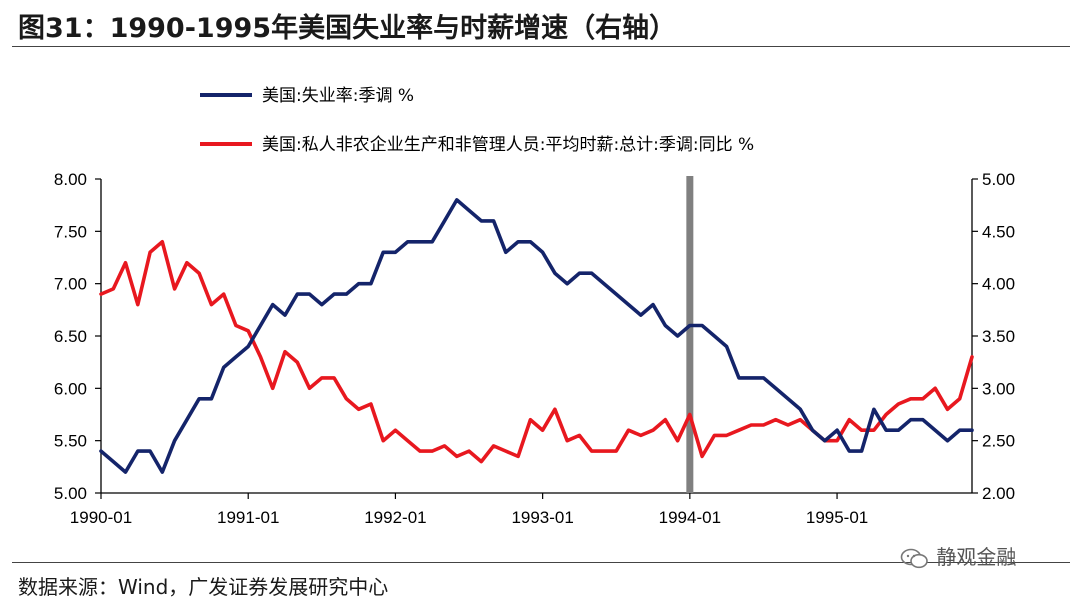 Image resolution: width=1080 pixels, height=606 pixels. I want to click on y-left-tick-label: 5.50, so click(70, 441).